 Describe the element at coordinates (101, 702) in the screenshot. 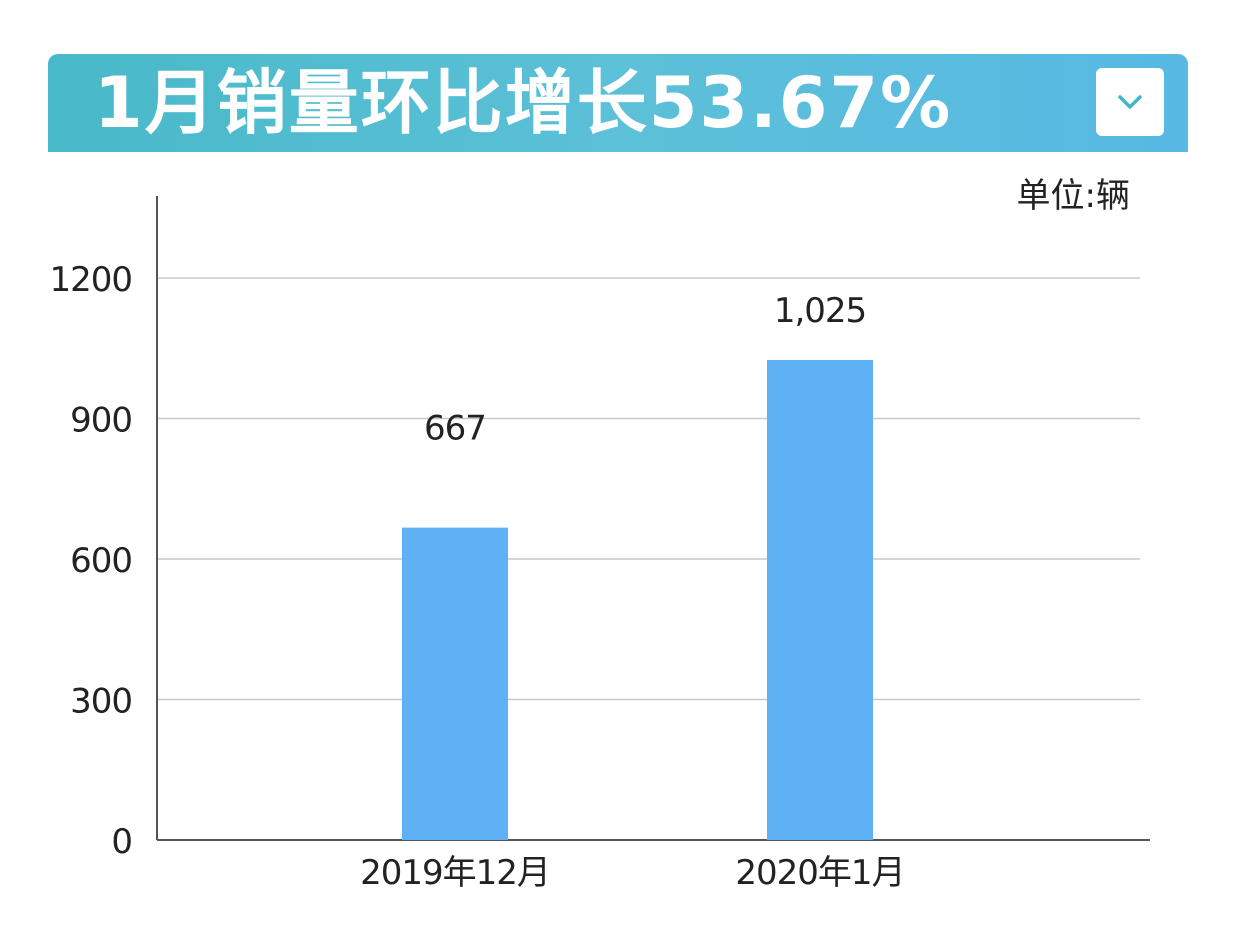

I see `y-tick-label: 300` at that location.